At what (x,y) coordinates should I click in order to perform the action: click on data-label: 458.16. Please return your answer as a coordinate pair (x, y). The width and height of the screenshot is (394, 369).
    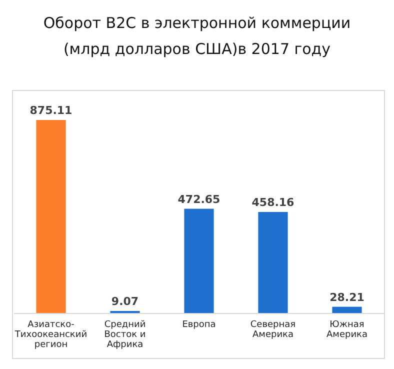
    Looking at the image, I should click on (273, 202).